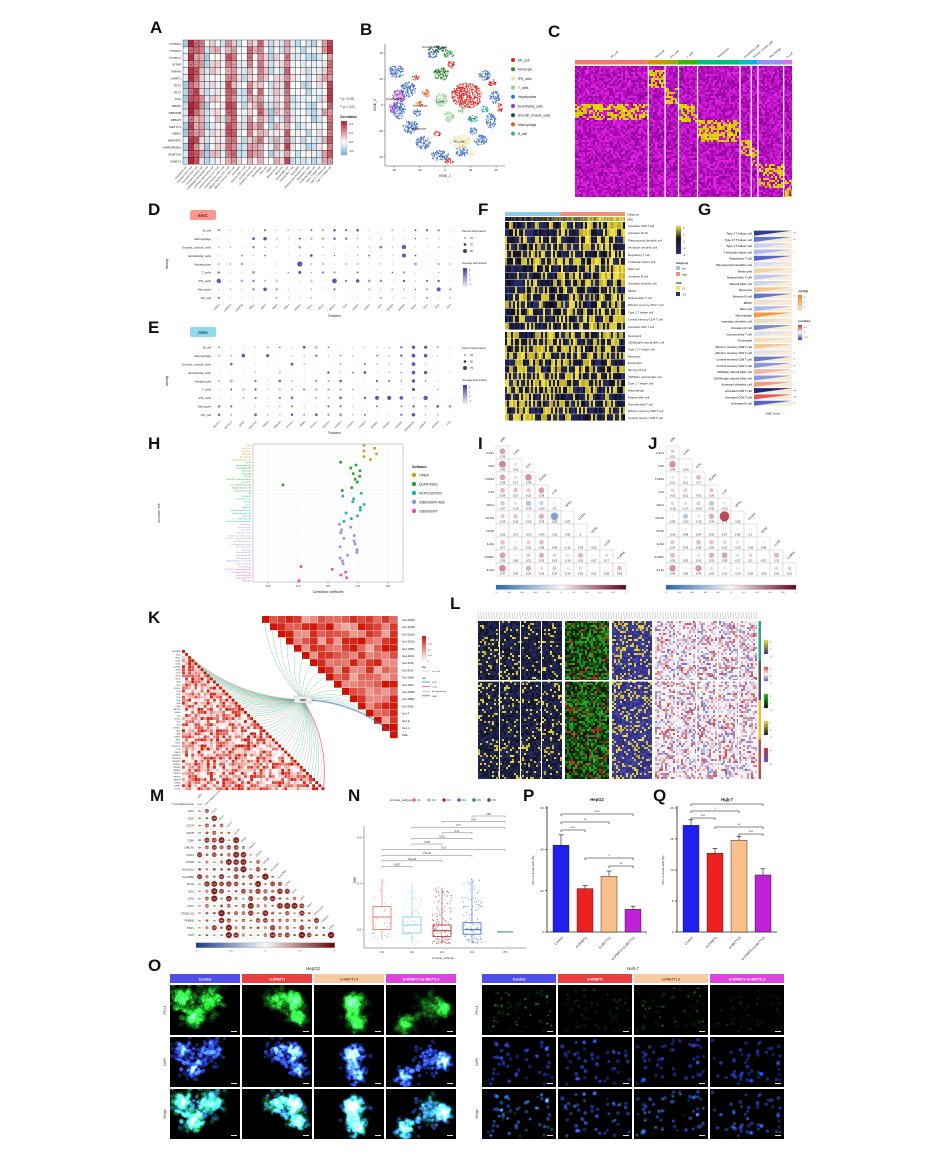 The image size is (940, 1154). I want to click on identity-label: Smooth_muscle_cells, so click(197, 247).